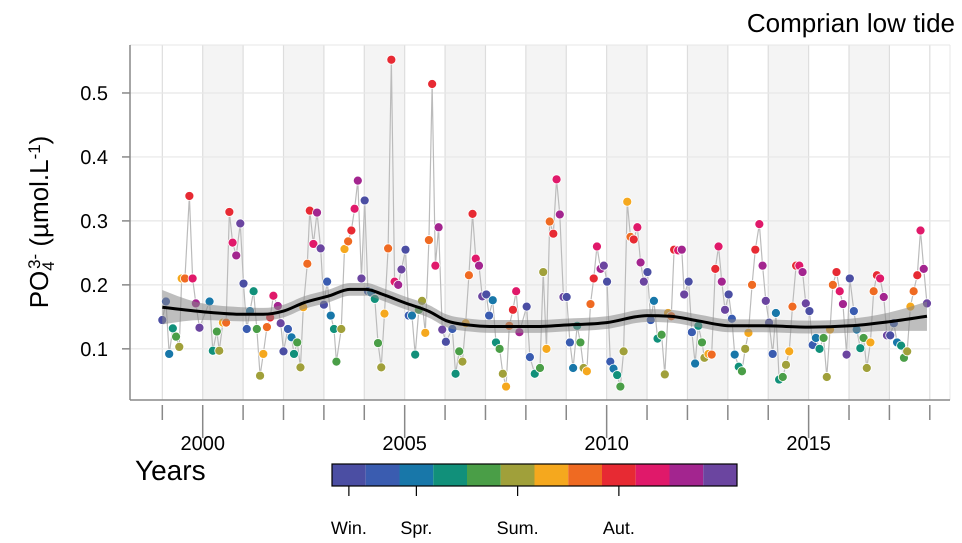  I want to click on y-tick-label: 0.3, so click(94, 221).